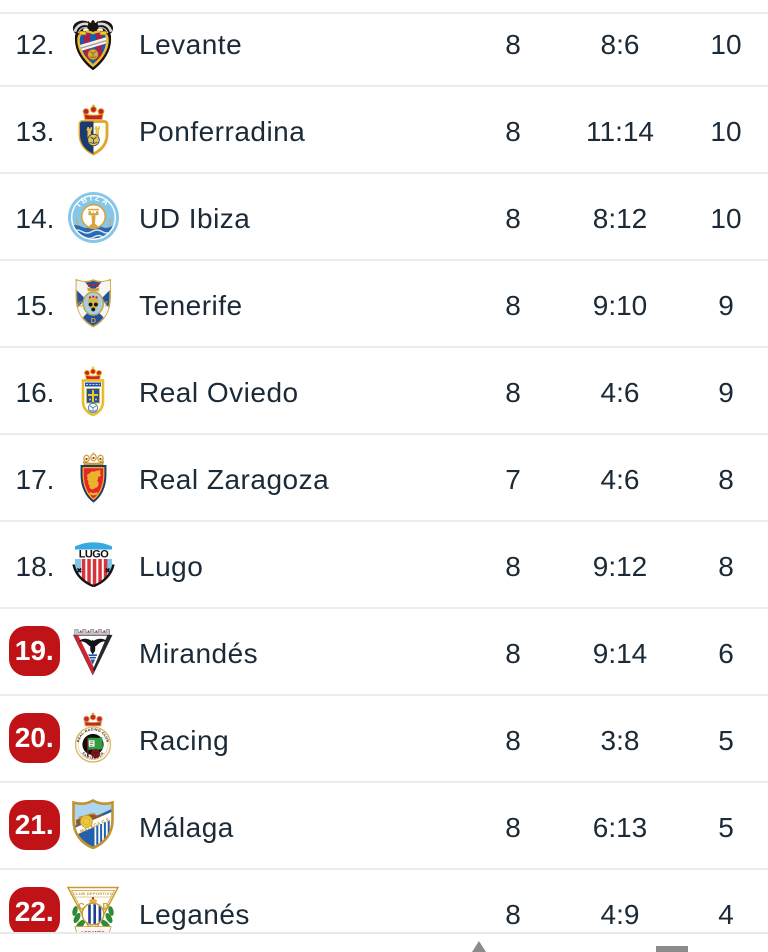  I want to click on svg-text: CLUB DEPORTIVO, so click(93, 893).